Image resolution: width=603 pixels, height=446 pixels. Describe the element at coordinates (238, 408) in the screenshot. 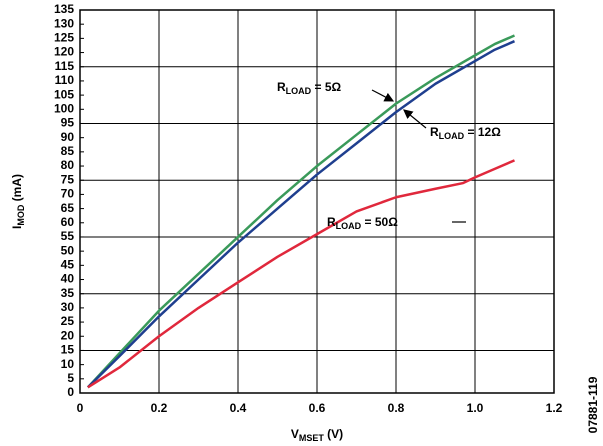

I see `x-tick-label: 0.4` at that location.